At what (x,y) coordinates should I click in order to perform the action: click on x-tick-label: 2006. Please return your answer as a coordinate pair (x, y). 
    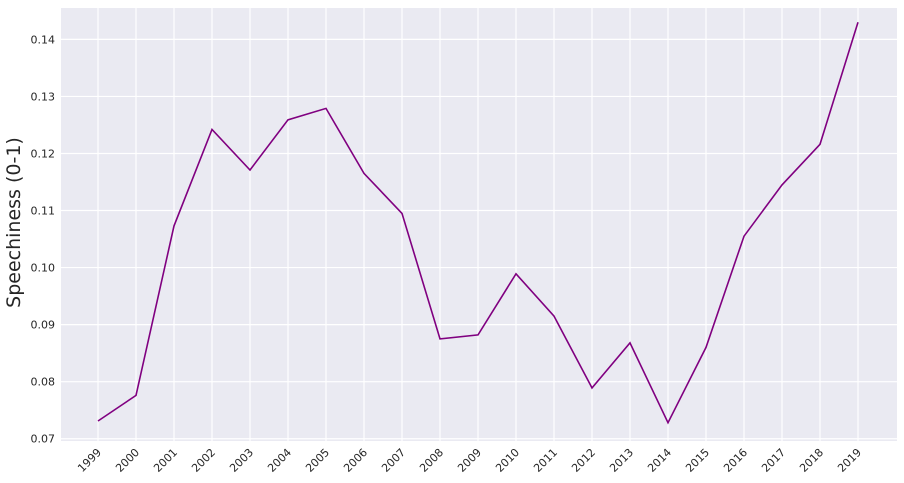
    Looking at the image, I should click on (355, 460).